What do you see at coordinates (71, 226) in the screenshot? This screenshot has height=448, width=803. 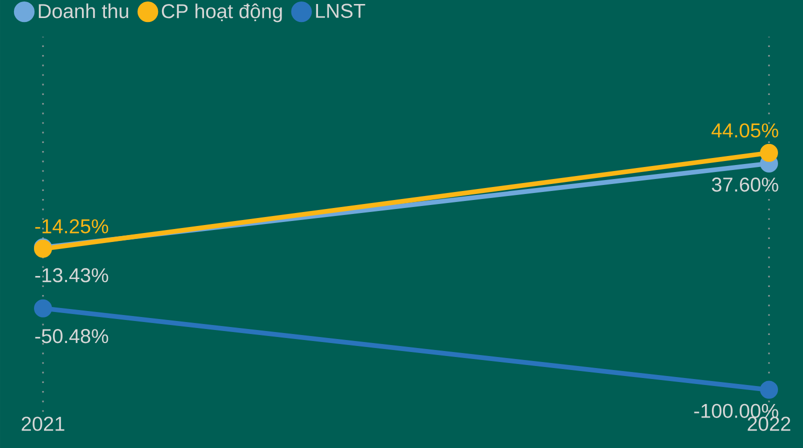 I see `data-label: -14.25%` at bounding box center [71, 226].